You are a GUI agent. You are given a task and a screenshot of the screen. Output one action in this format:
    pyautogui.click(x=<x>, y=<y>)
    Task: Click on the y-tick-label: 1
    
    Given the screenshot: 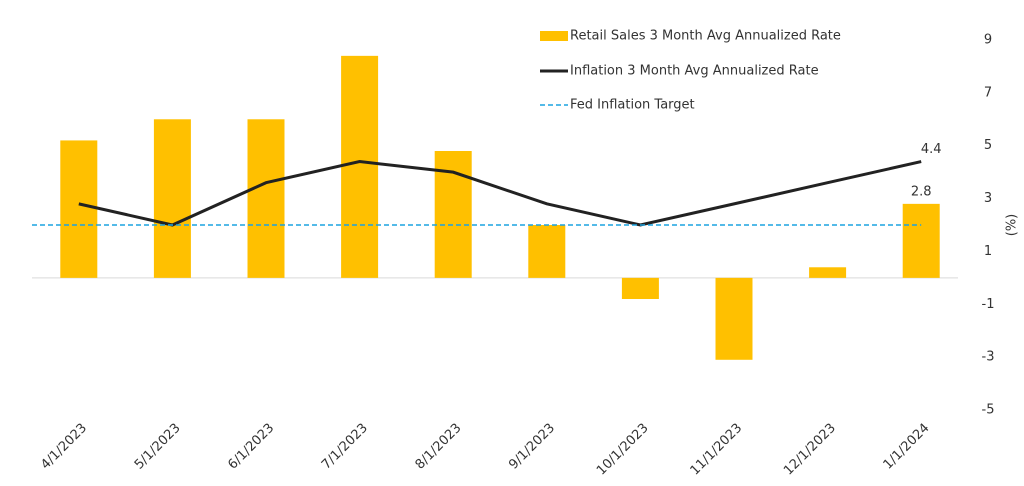 What is the action you would take?
    pyautogui.click(x=988, y=251)
    